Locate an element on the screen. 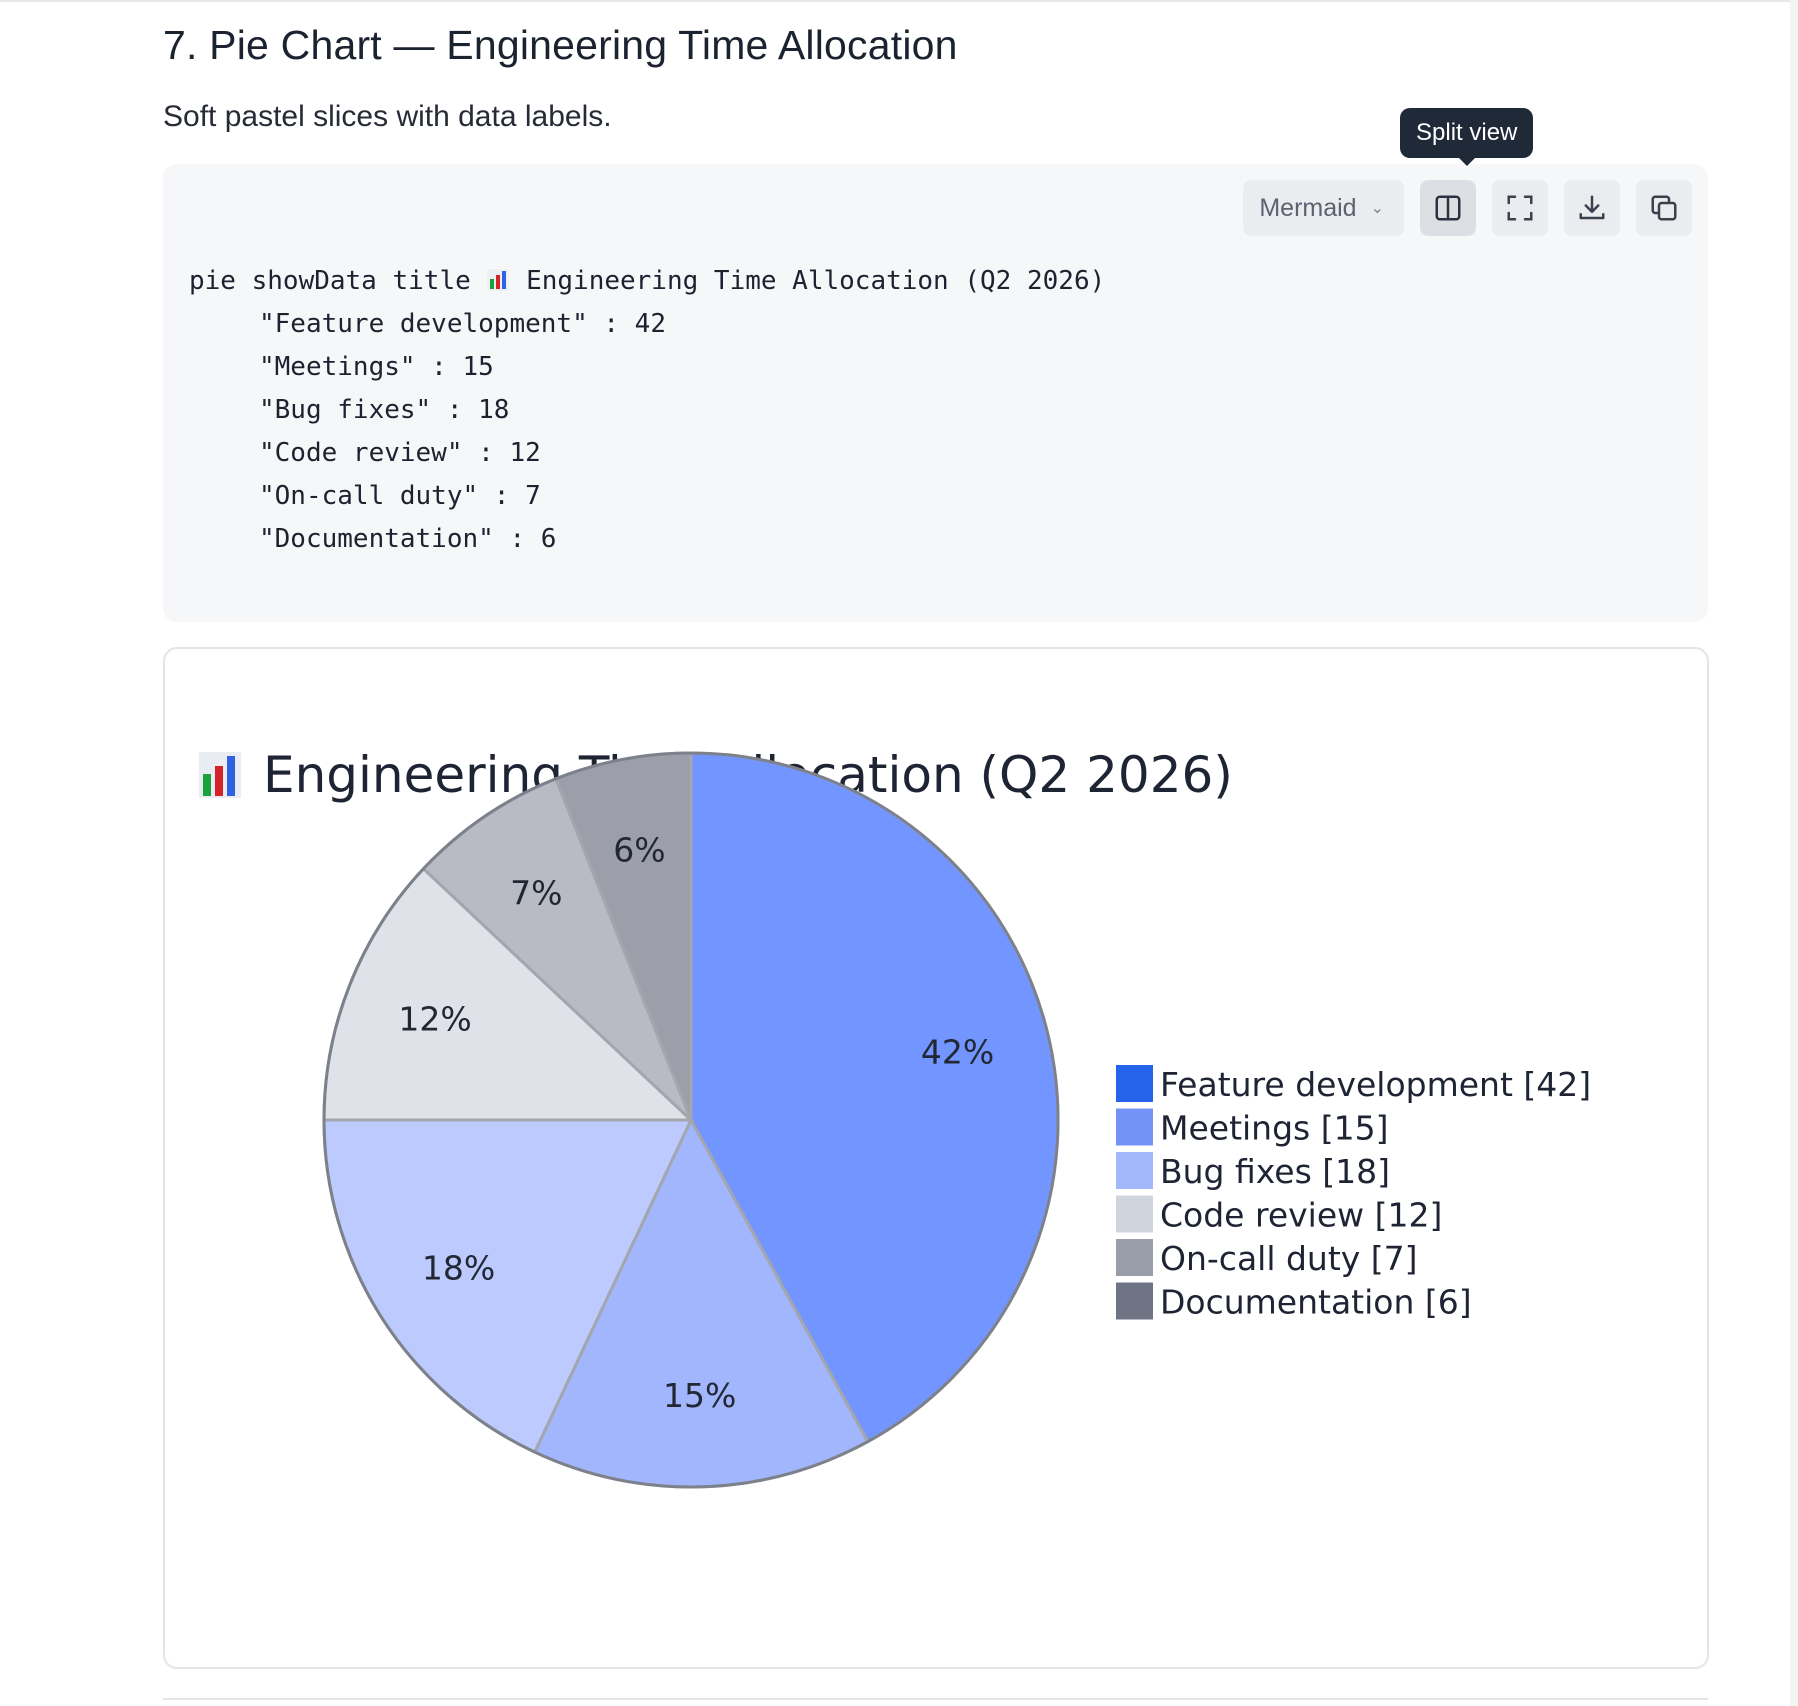 This screenshot has height=1706, width=1798. download-button is located at coordinates (1592, 208).